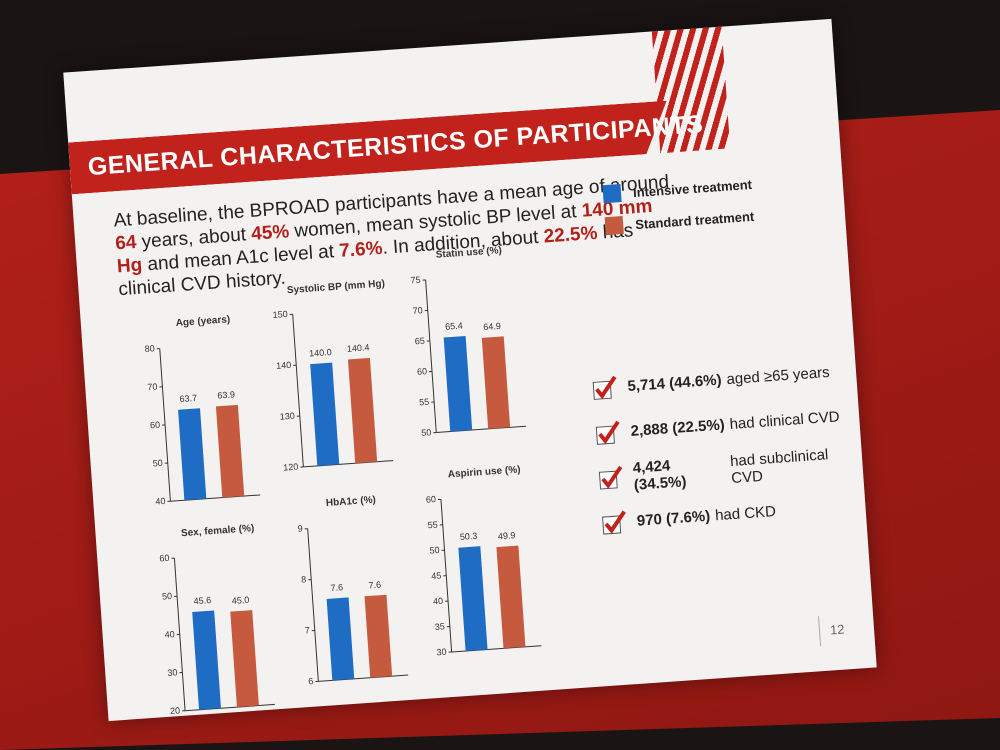  Describe the element at coordinates (454, 326) in the screenshot. I see `value-label: 65.4` at that location.